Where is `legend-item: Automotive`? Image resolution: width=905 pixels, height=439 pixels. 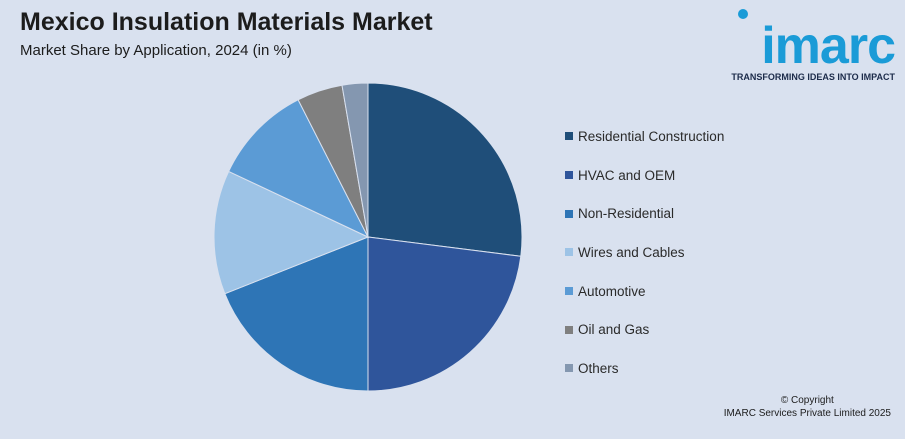 legend-item: Automotive is located at coordinates (644, 291).